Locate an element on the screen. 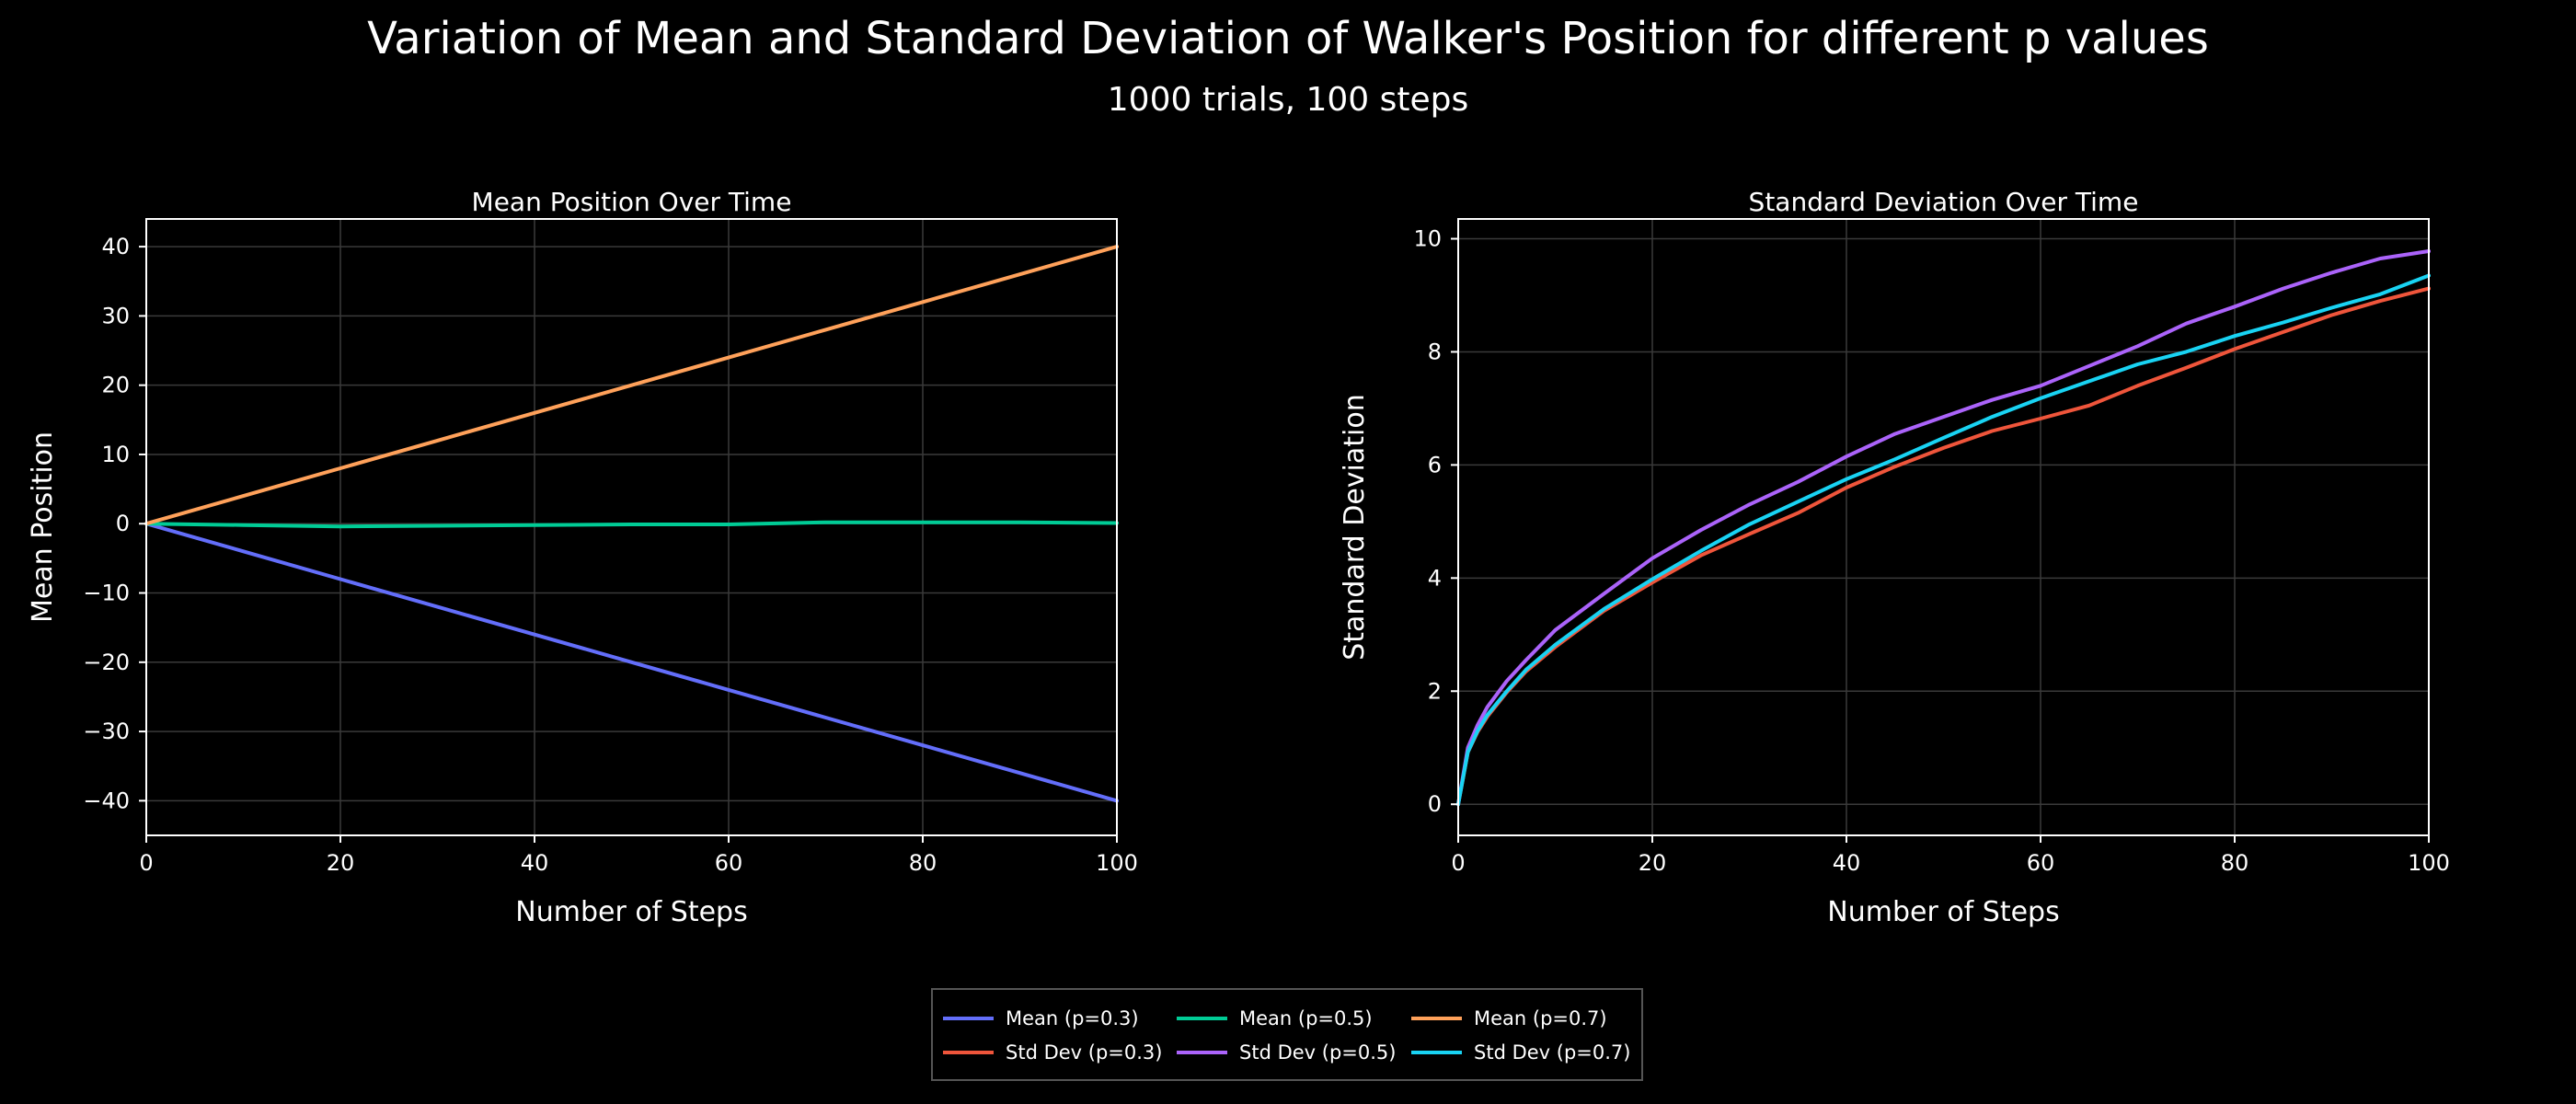 This screenshot has width=2576, height=1104. y-axis-label: Standard Deviation is located at coordinates (1355, 527).